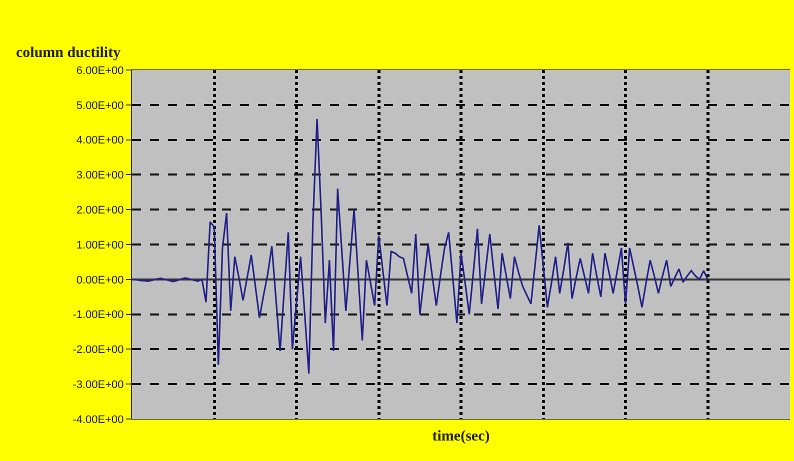 The height and width of the screenshot is (461, 794). Describe the element at coordinates (100, 70) in the screenshot. I see `y-tick-label: 6.00E+00` at that location.